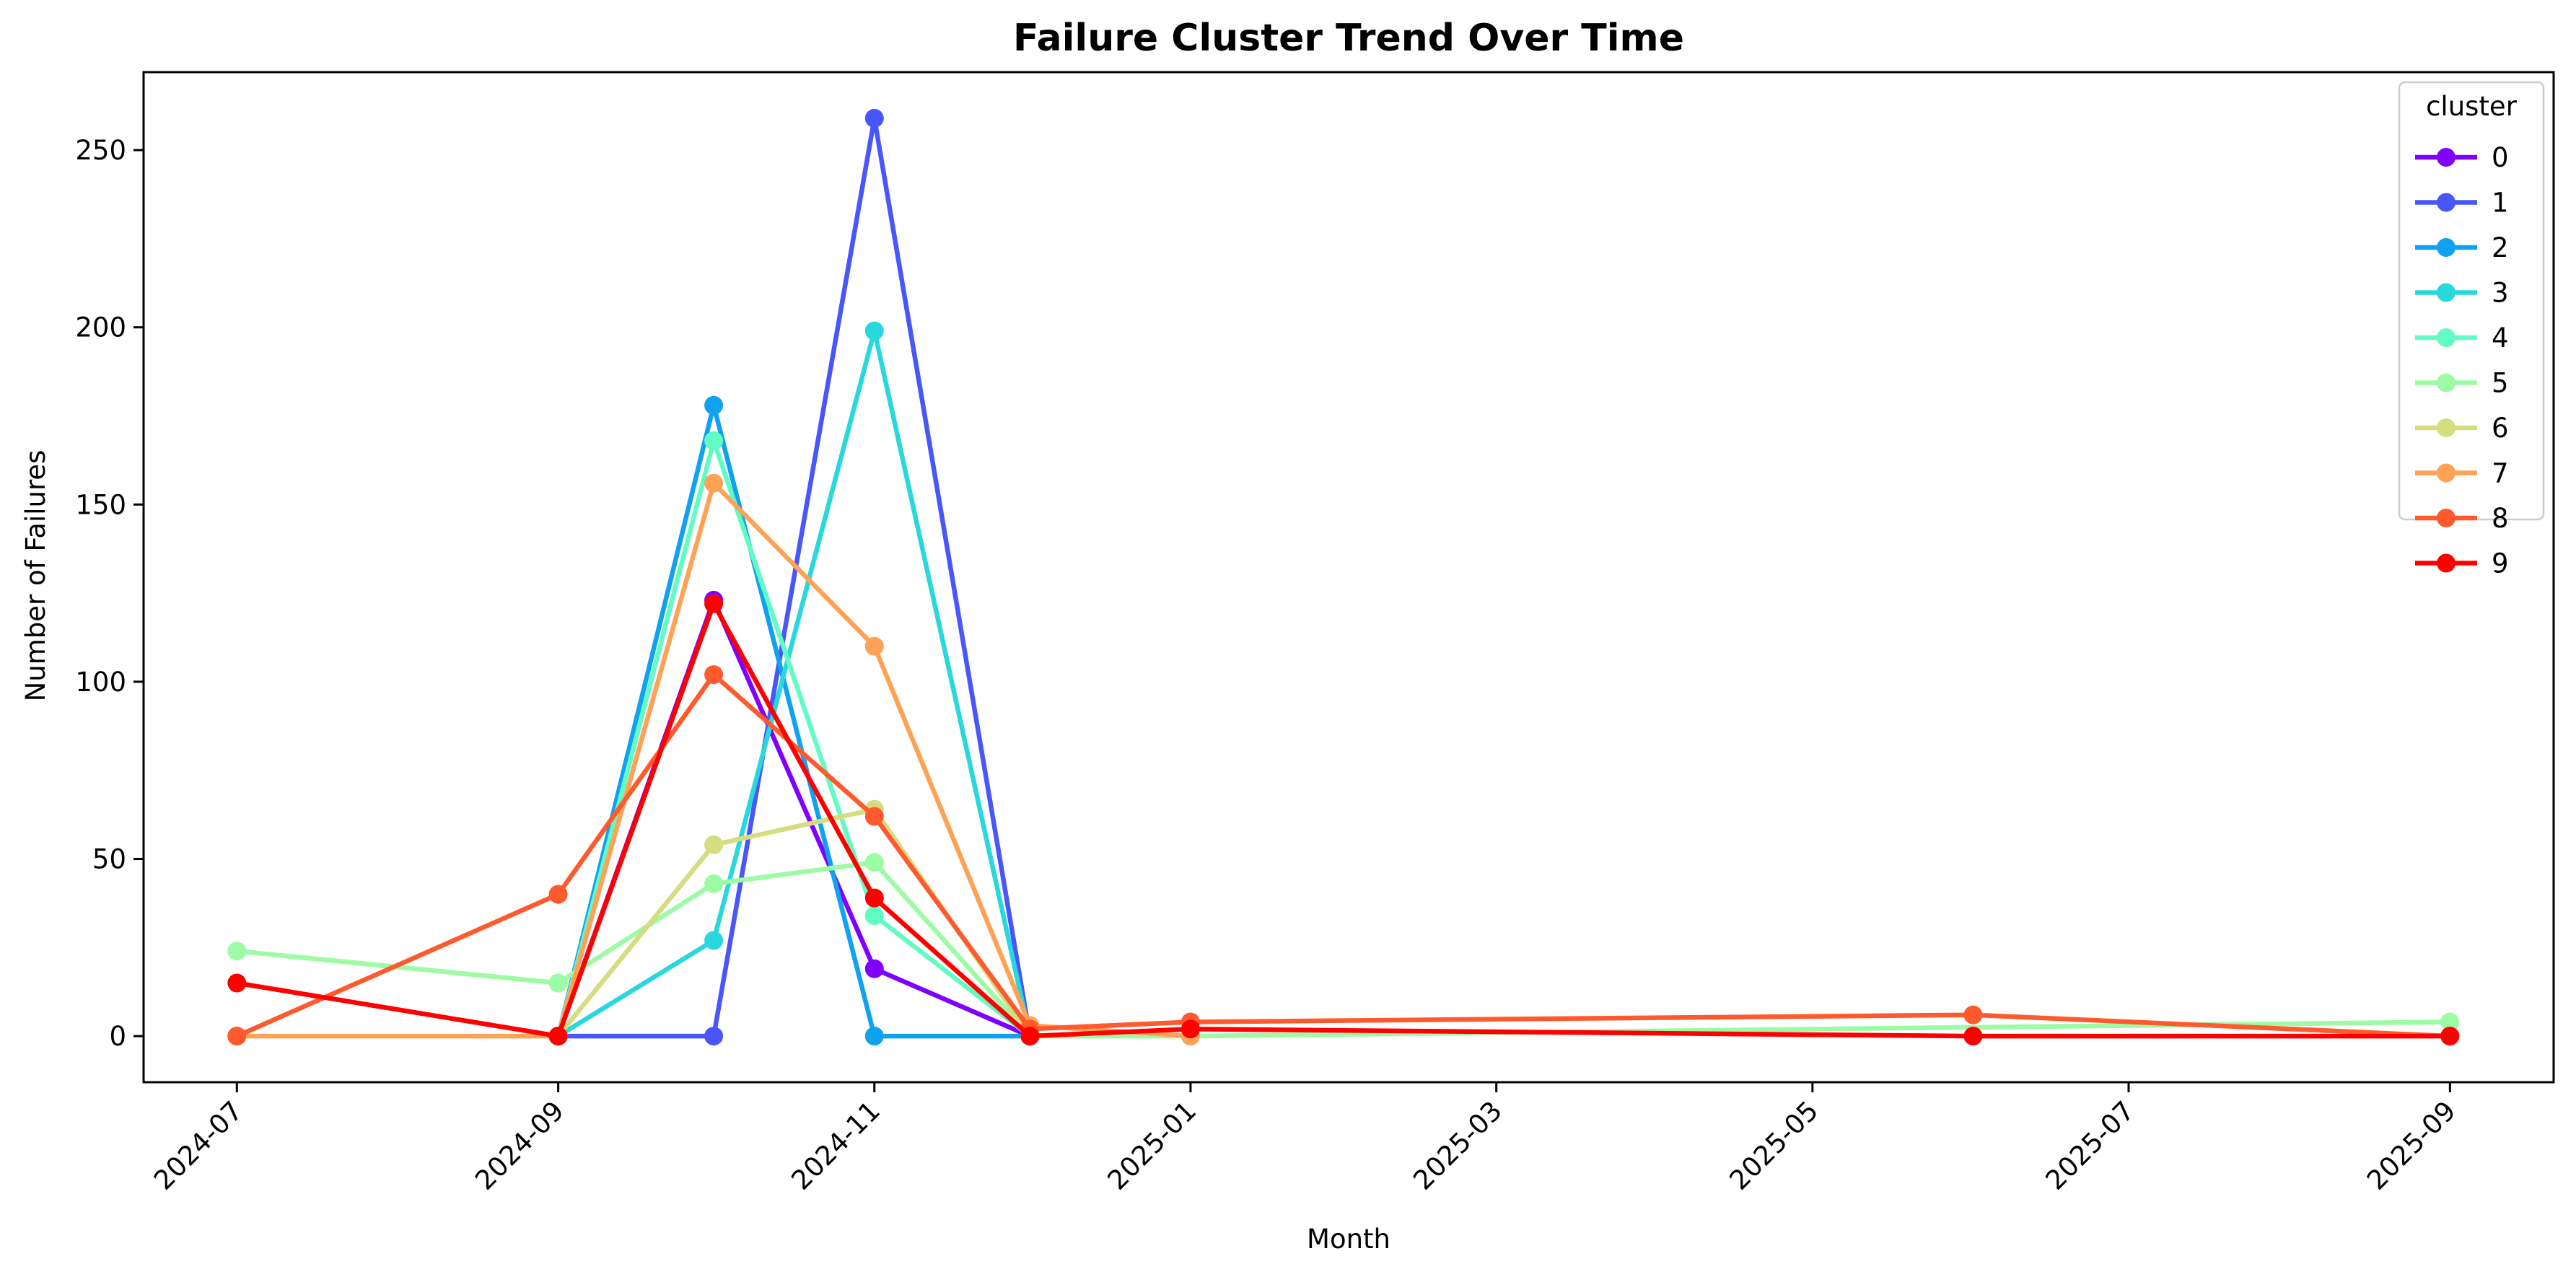 This screenshot has height=1277, width=2576. Describe the element at coordinates (101, 504) in the screenshot. I see `y-tick-label: 150` at that location.